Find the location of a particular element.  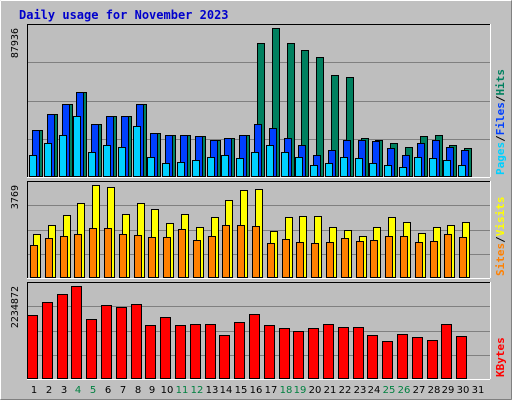

x-tick-label-22: 22 is located at coordinates (345, 390).